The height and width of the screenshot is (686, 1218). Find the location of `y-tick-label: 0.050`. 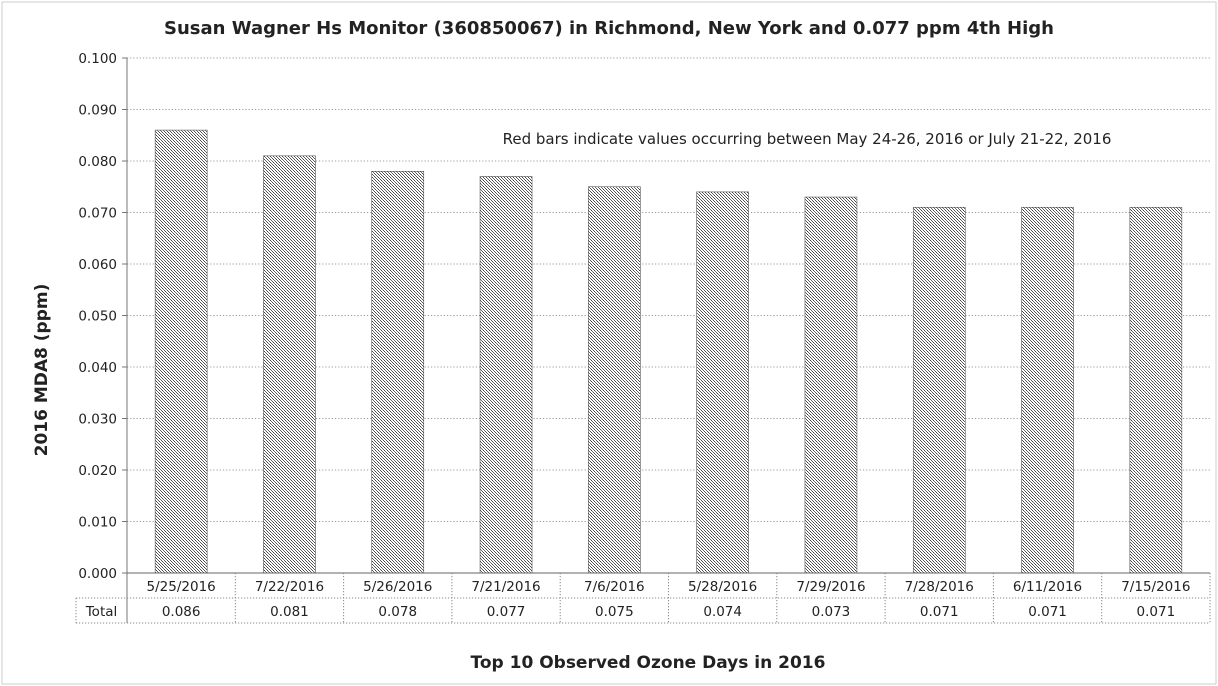

y-tick-label: 0.050 is located at coordinates (97, 317).